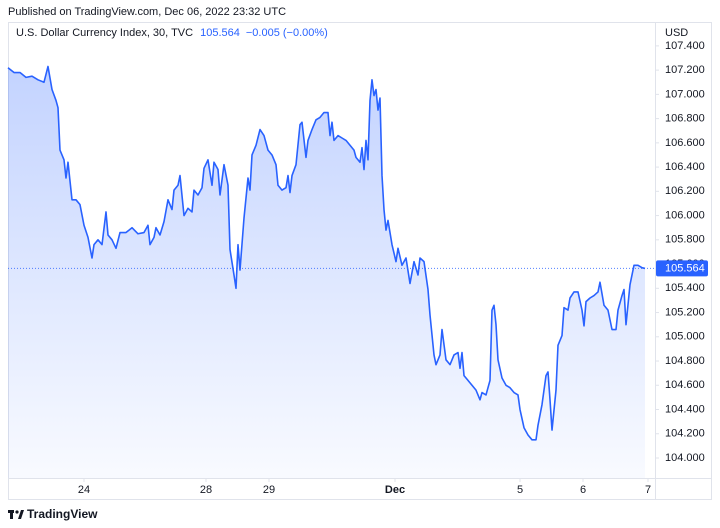 The image size is (720, 528). What do you see at coordinates (685, 70) in the screenshot?
I see `y-tick-label: 107.200` at bounding box center [685, 70].